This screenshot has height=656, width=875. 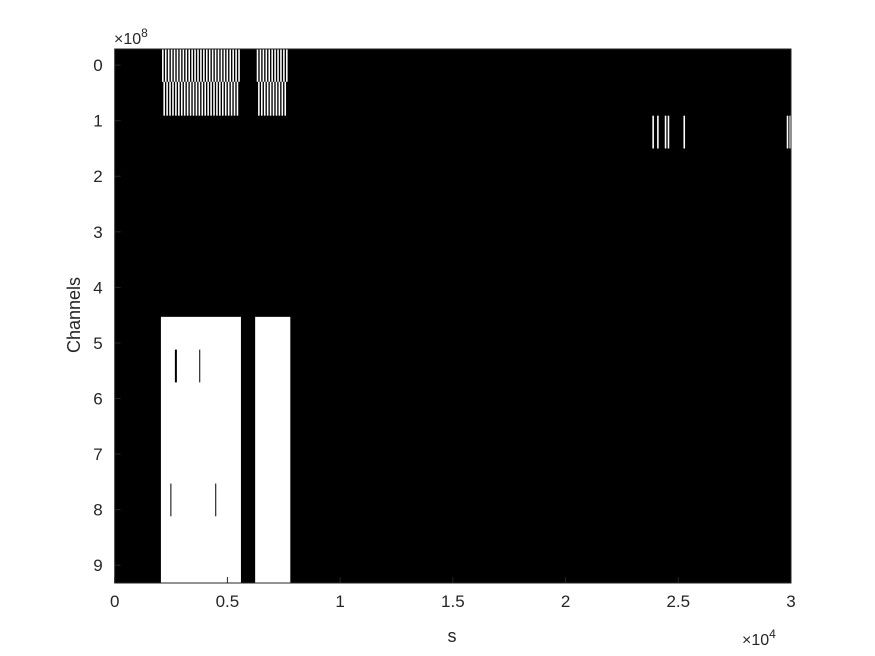 I want to click on y-tick-label: 0, so click(x=97, y=65).